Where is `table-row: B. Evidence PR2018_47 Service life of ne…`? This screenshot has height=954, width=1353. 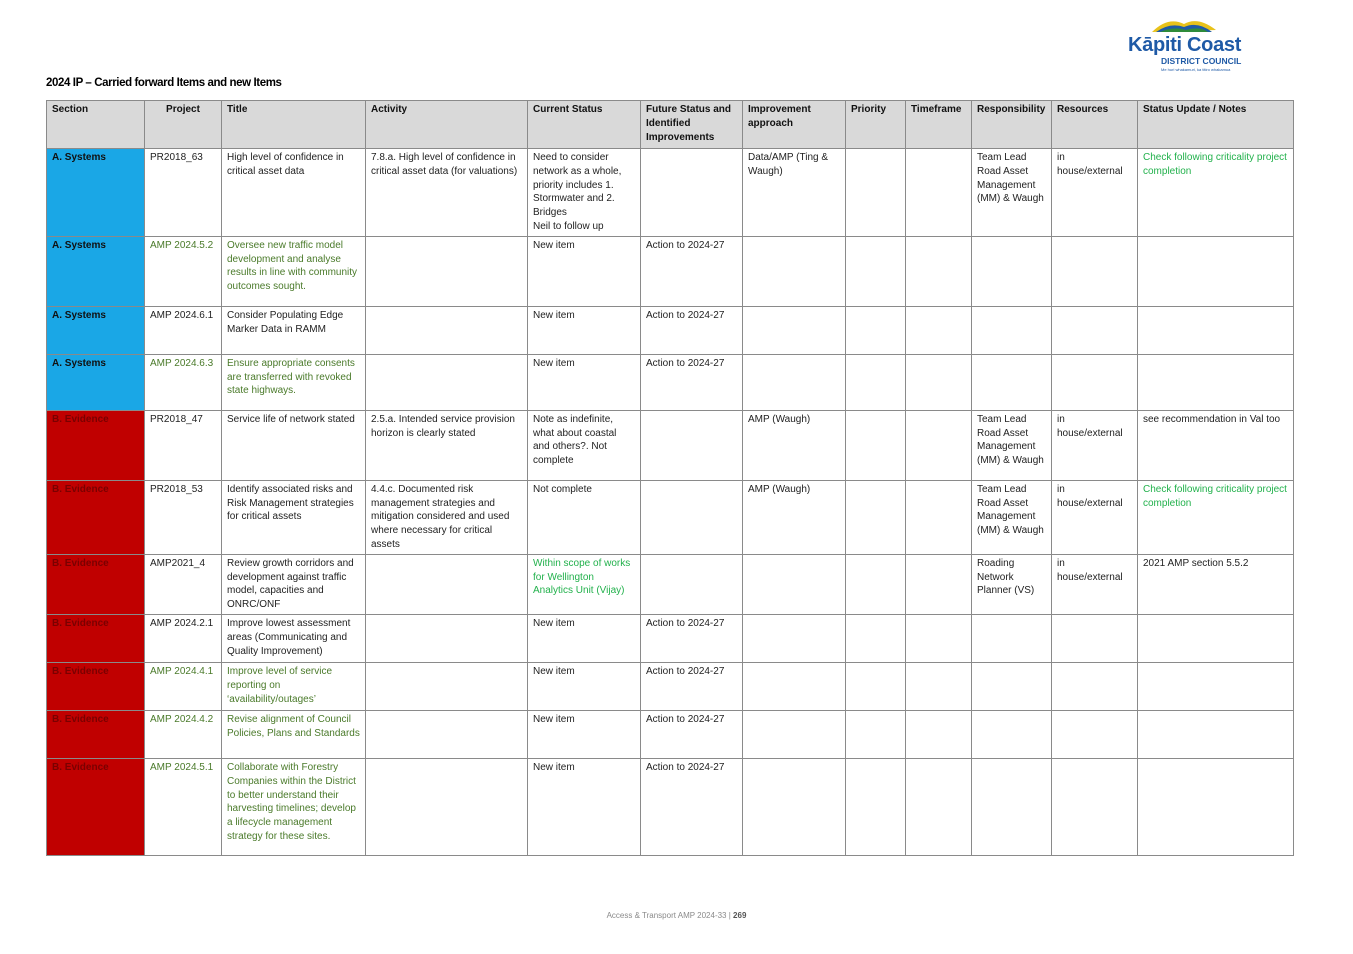 table-row: B. Evidence PR2018_47 Service life of ne… is located at coordinates (670, 445).